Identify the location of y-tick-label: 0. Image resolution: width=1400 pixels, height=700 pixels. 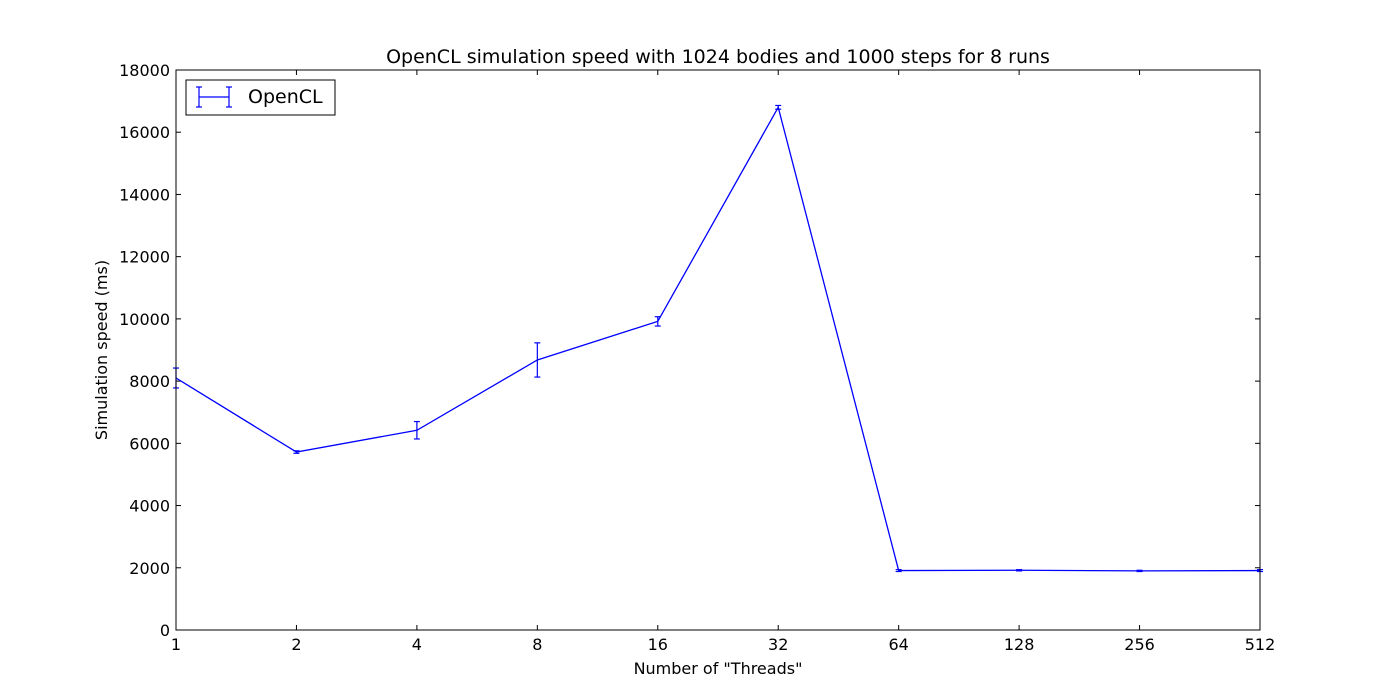
(165, 630).